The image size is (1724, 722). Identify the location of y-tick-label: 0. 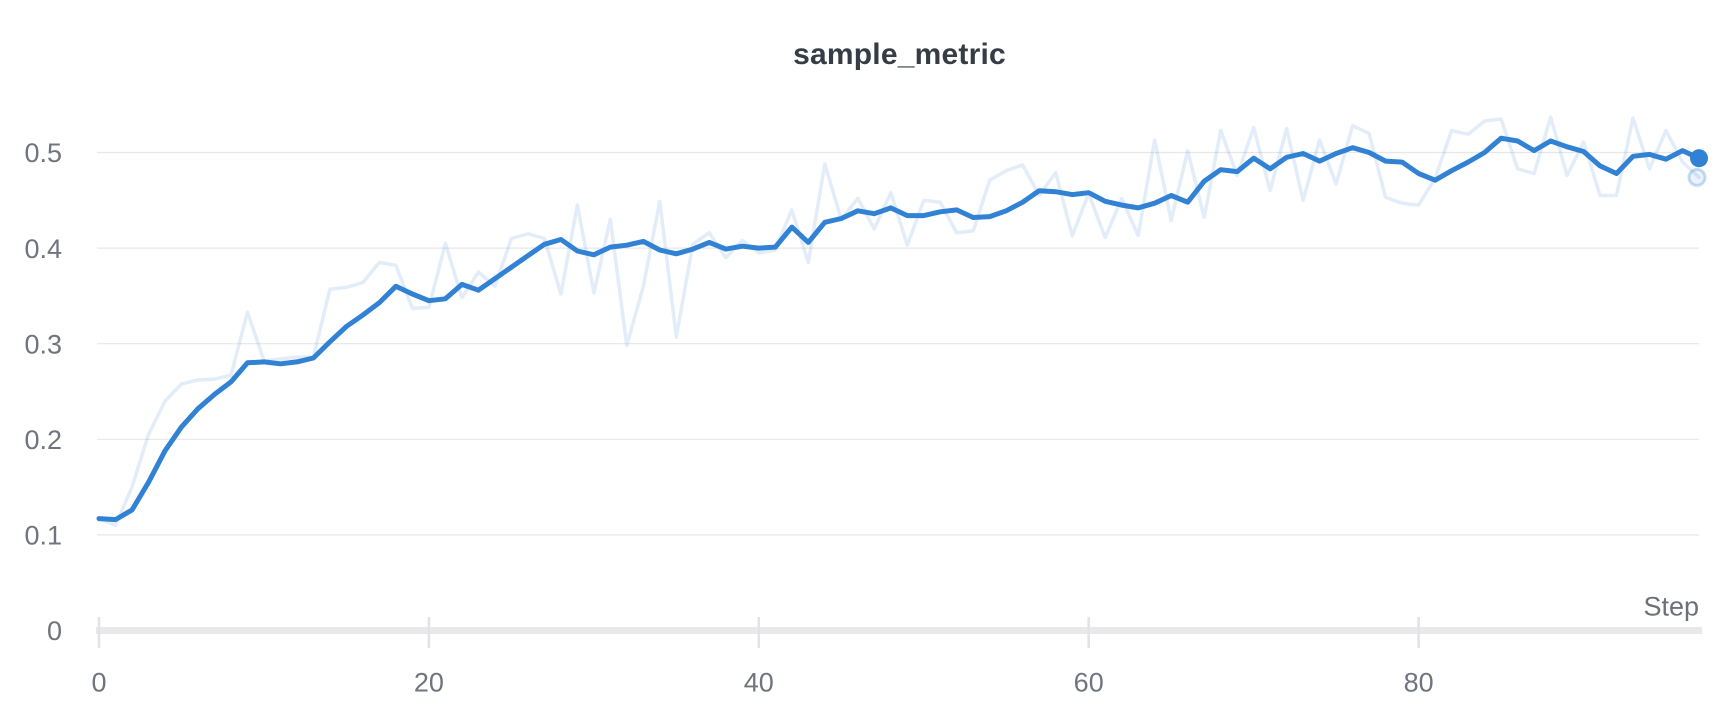
(54, 631).